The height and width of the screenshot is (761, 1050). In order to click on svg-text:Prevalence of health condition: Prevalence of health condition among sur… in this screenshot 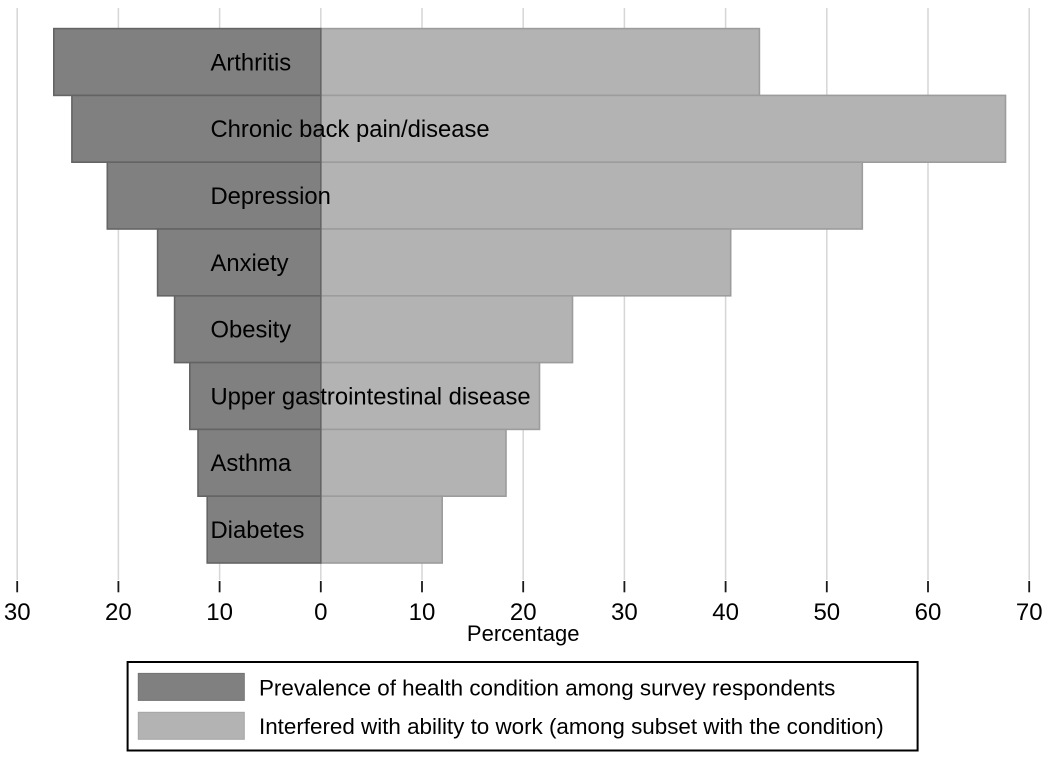, I will do `click(547, 687)`.